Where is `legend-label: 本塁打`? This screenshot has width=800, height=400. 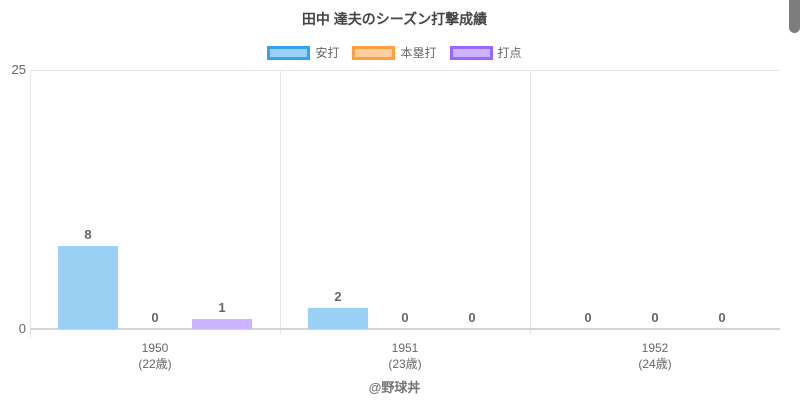 legend-label: 本塁打 is located at coordinates (418, 53).